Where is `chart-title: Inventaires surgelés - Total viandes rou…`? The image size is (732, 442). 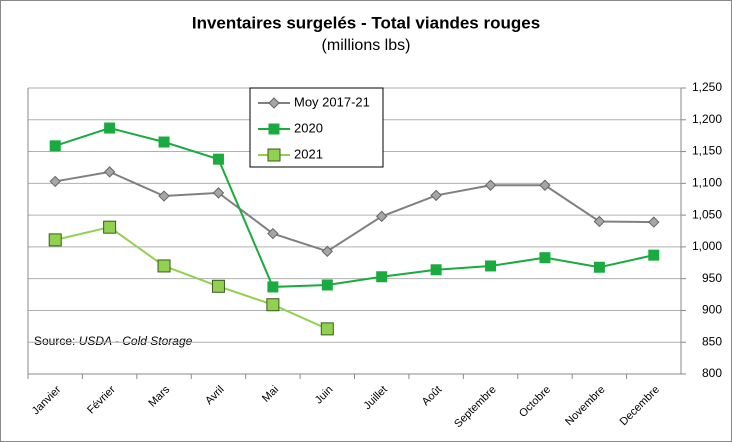 chart-title: Inventaires surgelés - Total viandes rou… is located at coordinates (366, 22).